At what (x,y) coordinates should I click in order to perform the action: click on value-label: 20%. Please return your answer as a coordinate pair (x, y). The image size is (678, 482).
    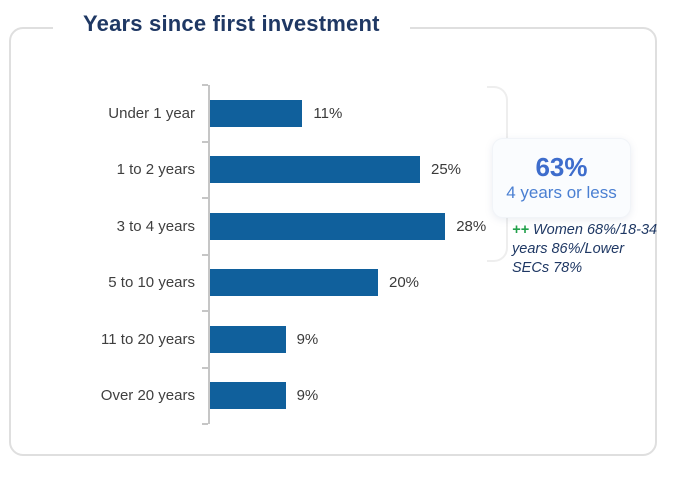
    Looking at the image, I should click on (404, 283).